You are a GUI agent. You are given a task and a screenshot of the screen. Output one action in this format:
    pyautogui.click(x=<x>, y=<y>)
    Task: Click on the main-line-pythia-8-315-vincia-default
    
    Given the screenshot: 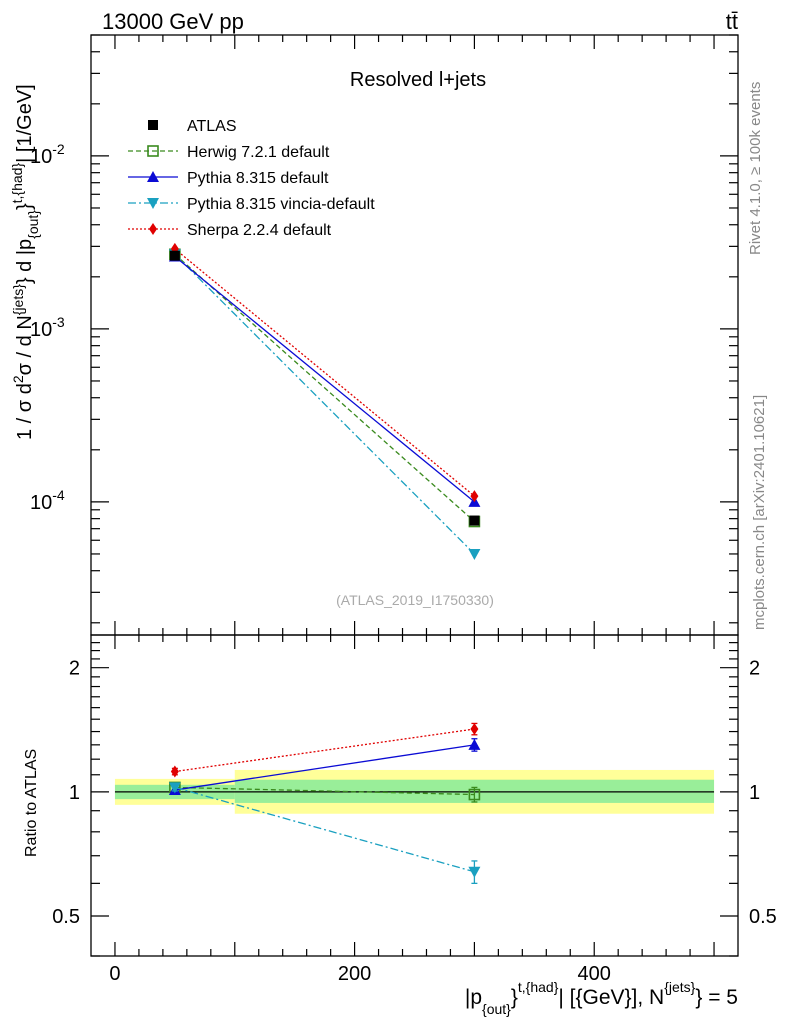 What is the action you would take?
    pyautogui.click(x=324, y=404)
    